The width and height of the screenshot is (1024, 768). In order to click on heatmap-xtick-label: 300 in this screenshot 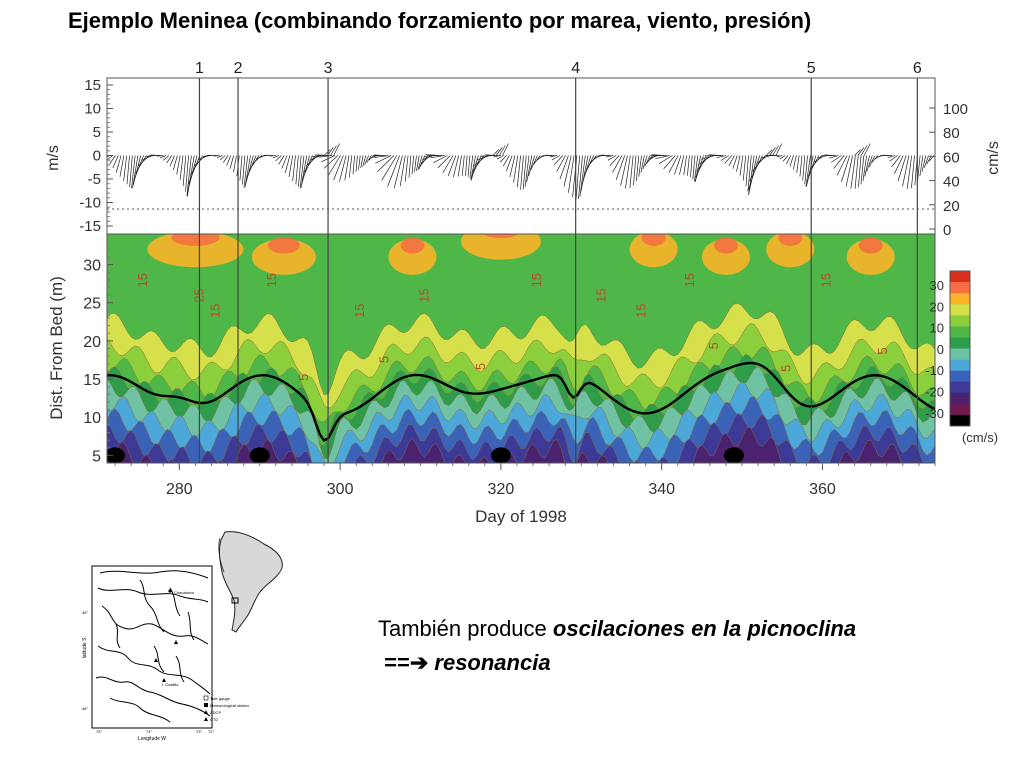, I will do `click(340, 489)`.